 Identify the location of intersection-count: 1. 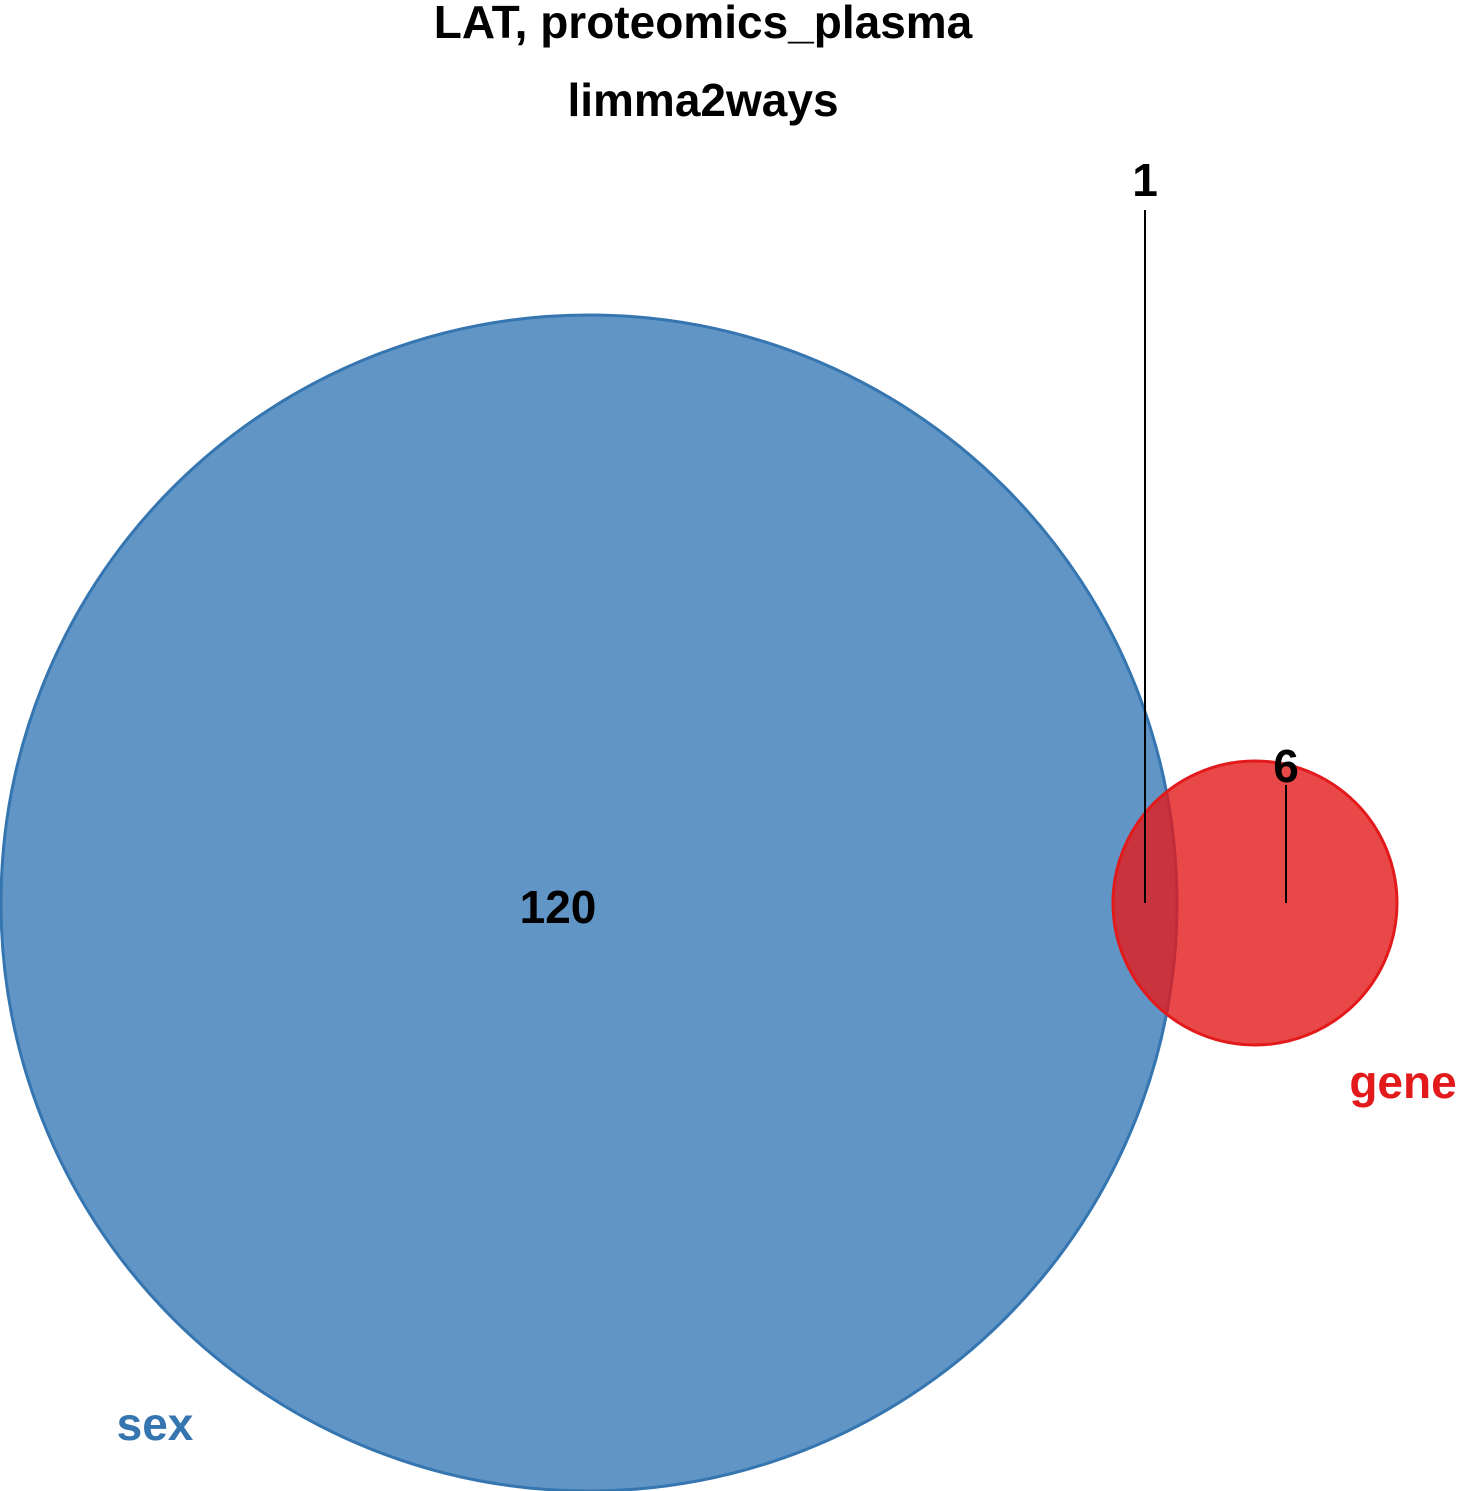
(1145, 180).